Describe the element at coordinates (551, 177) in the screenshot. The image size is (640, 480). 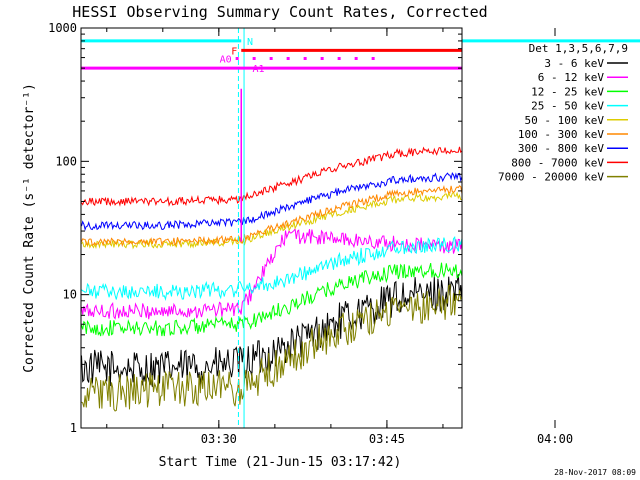
I see `legend-label: 7000 - 20000 keV` at that location.